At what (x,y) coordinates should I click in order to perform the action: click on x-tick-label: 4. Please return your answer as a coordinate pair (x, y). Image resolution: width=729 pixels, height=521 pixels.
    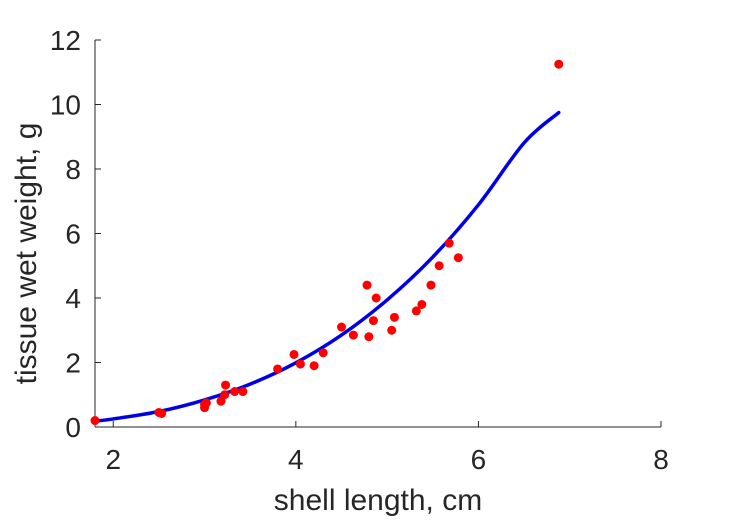
    Looking at the image, I should click on (296, 459).